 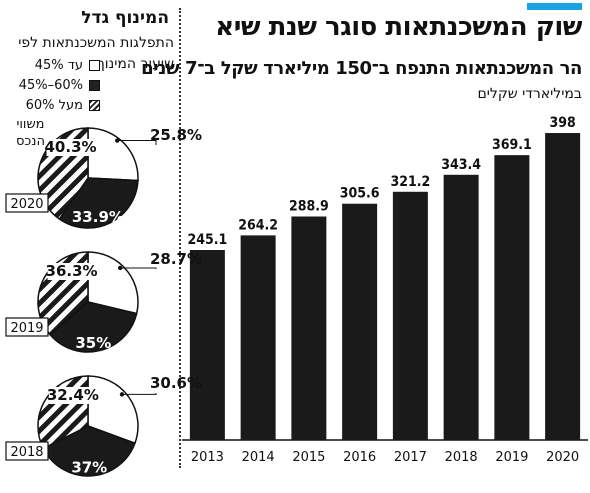 I want to click on legend-item-low: עד 45%, so click(x=67, y=65).